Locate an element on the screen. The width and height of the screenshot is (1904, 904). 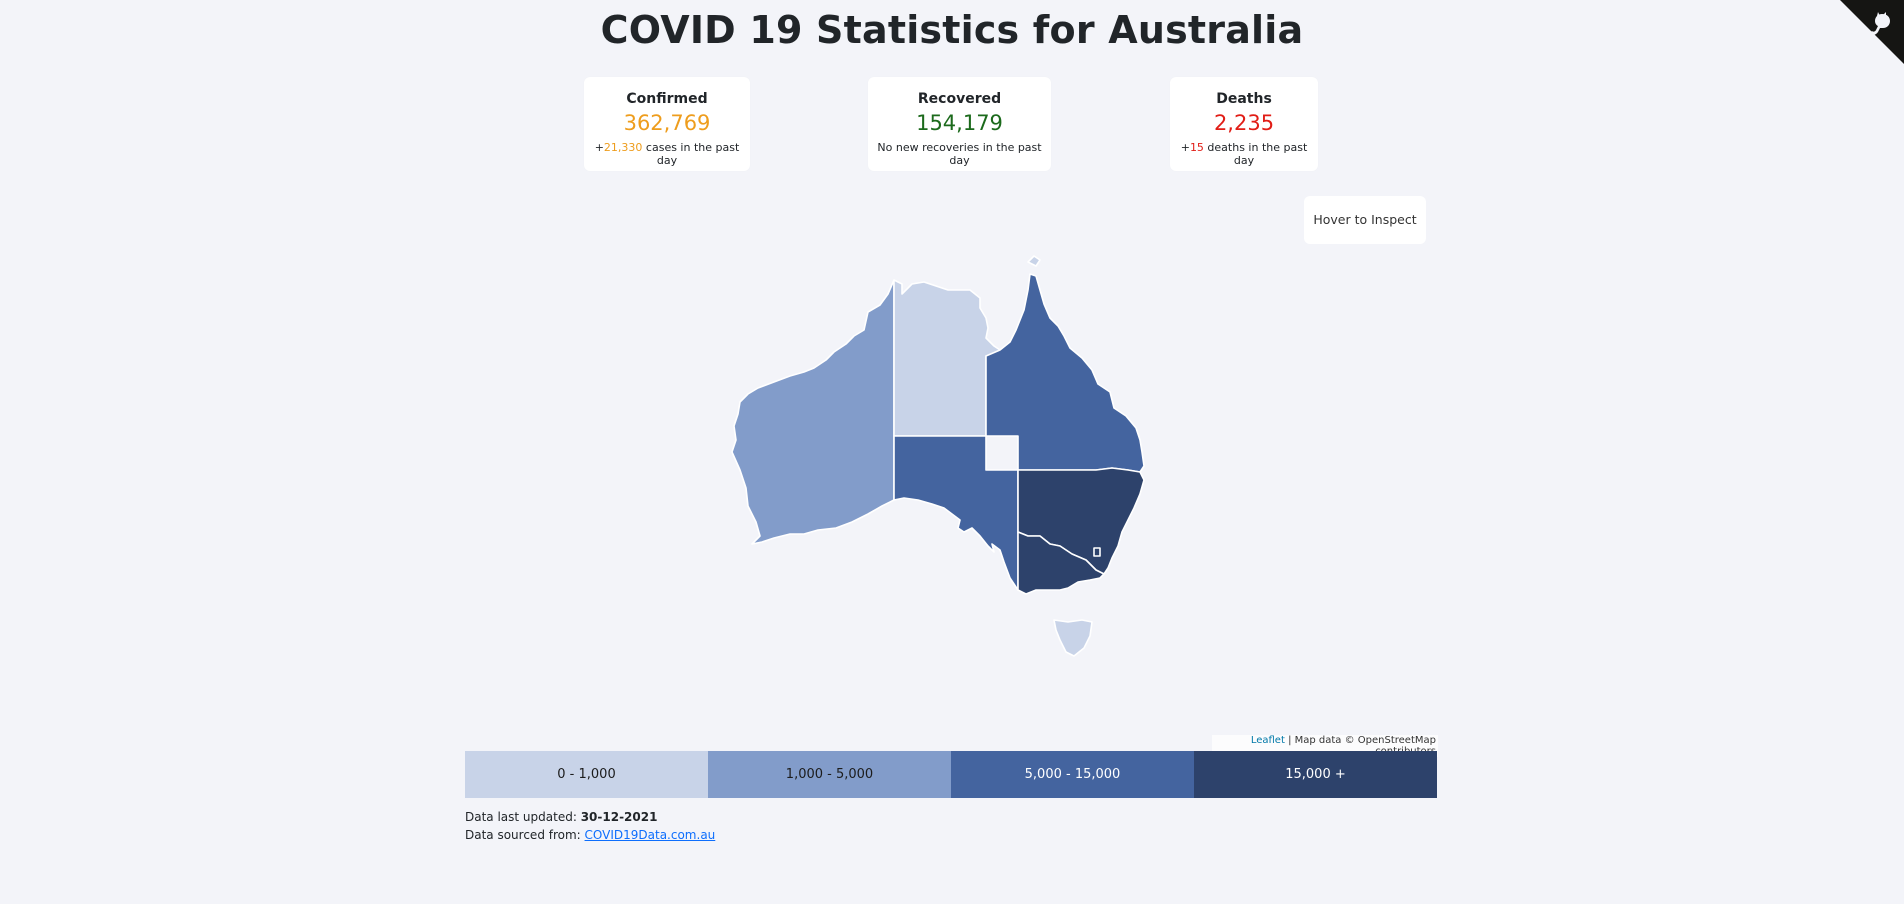
hover-info-box: Hover to Inspect is located at coordinates (1365, 220).